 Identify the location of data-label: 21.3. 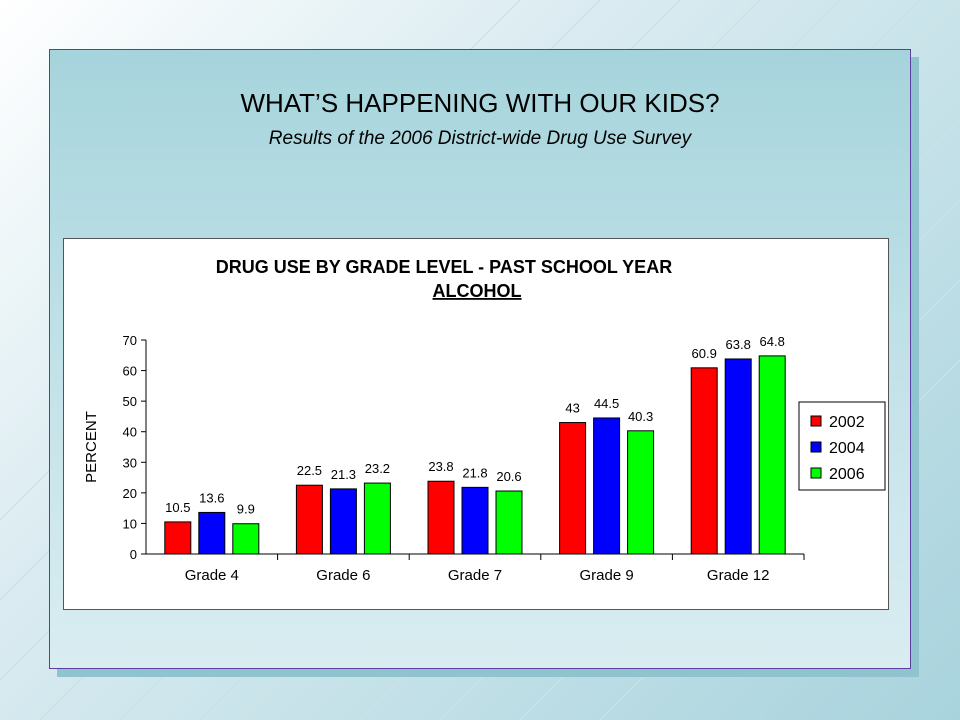
(343, 474).